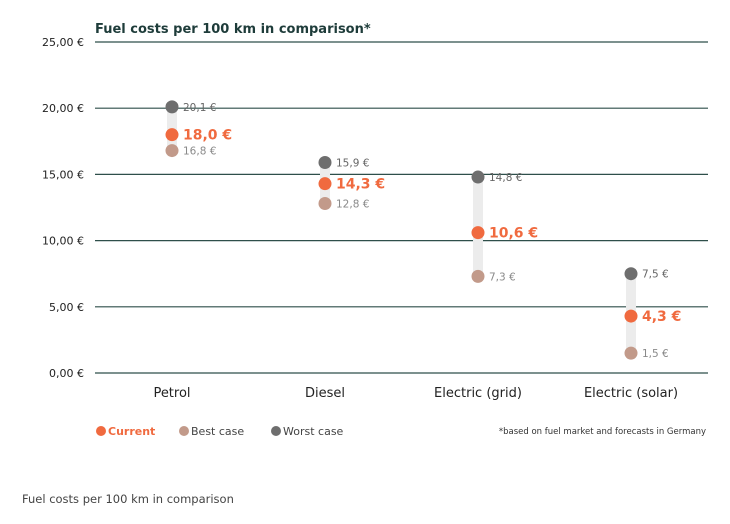 This screenshot has width=730, height=524. What do you see at coordinates (63, 208) in the screenshot?
I see `y-axis-tick-labels: 0,00 € 5,00 € 10,00 € 15,00 € 20,00 € 25,00 €` at bounding box center [63, 208].